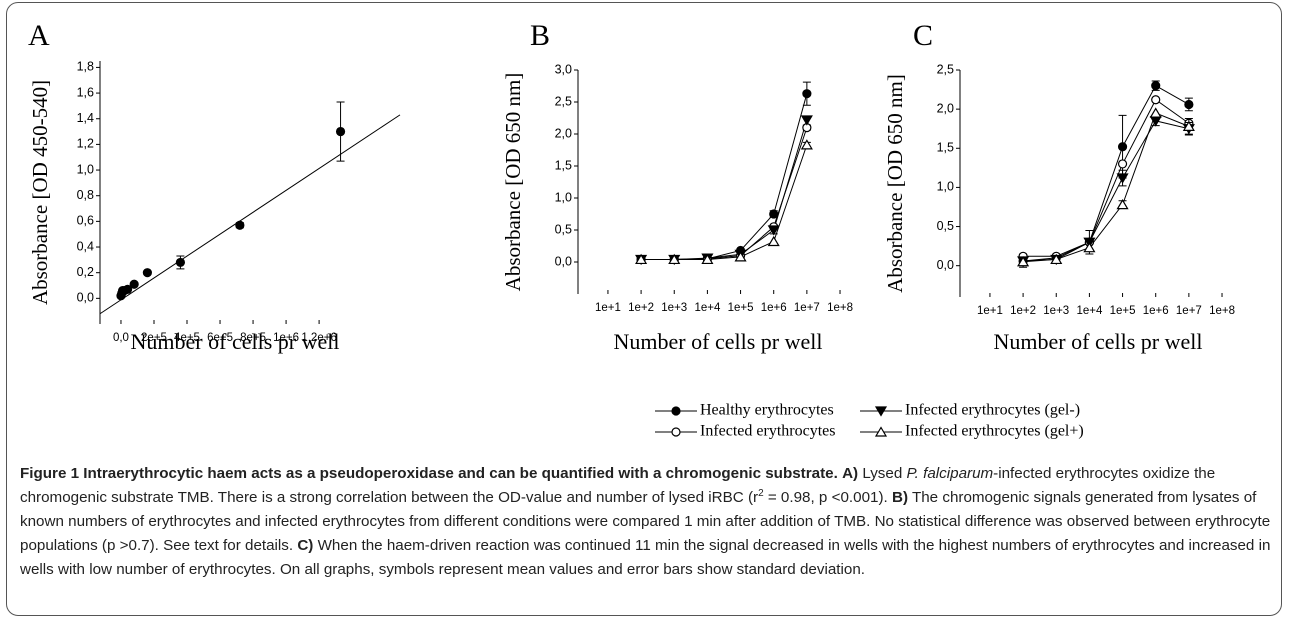 The image size is (1290, 622). I want to click on legend-label: Infected erythrocytes (gel-), so click(992, 410).